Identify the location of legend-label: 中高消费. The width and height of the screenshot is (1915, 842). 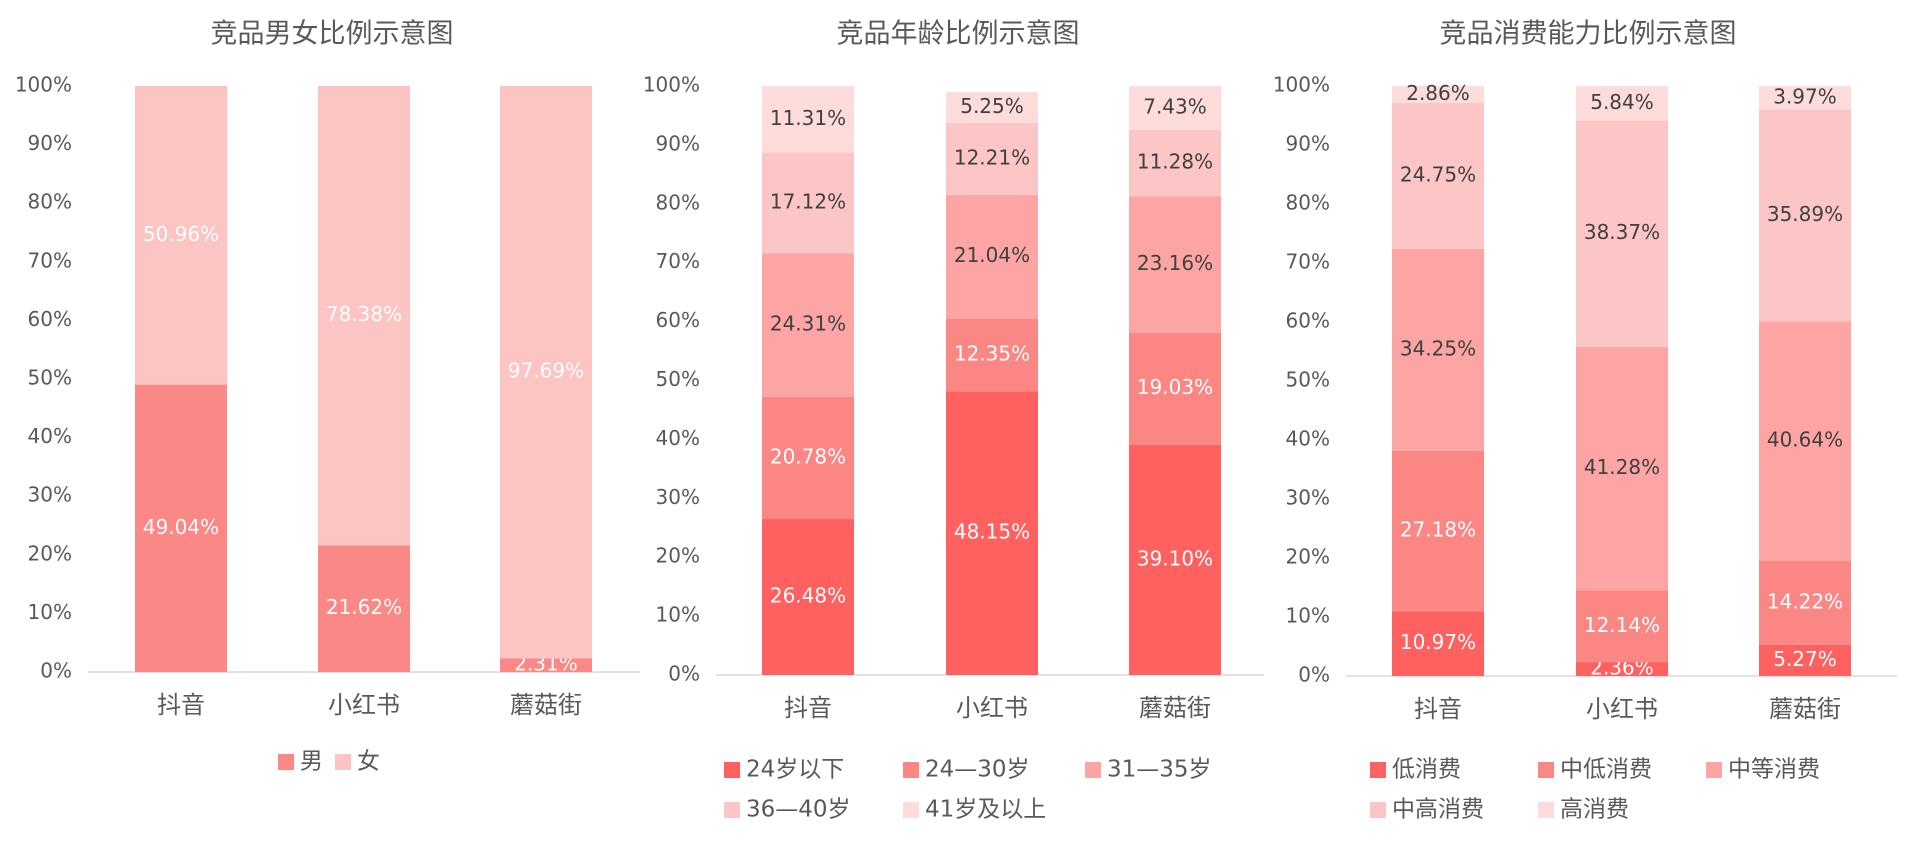
(1438, 810).